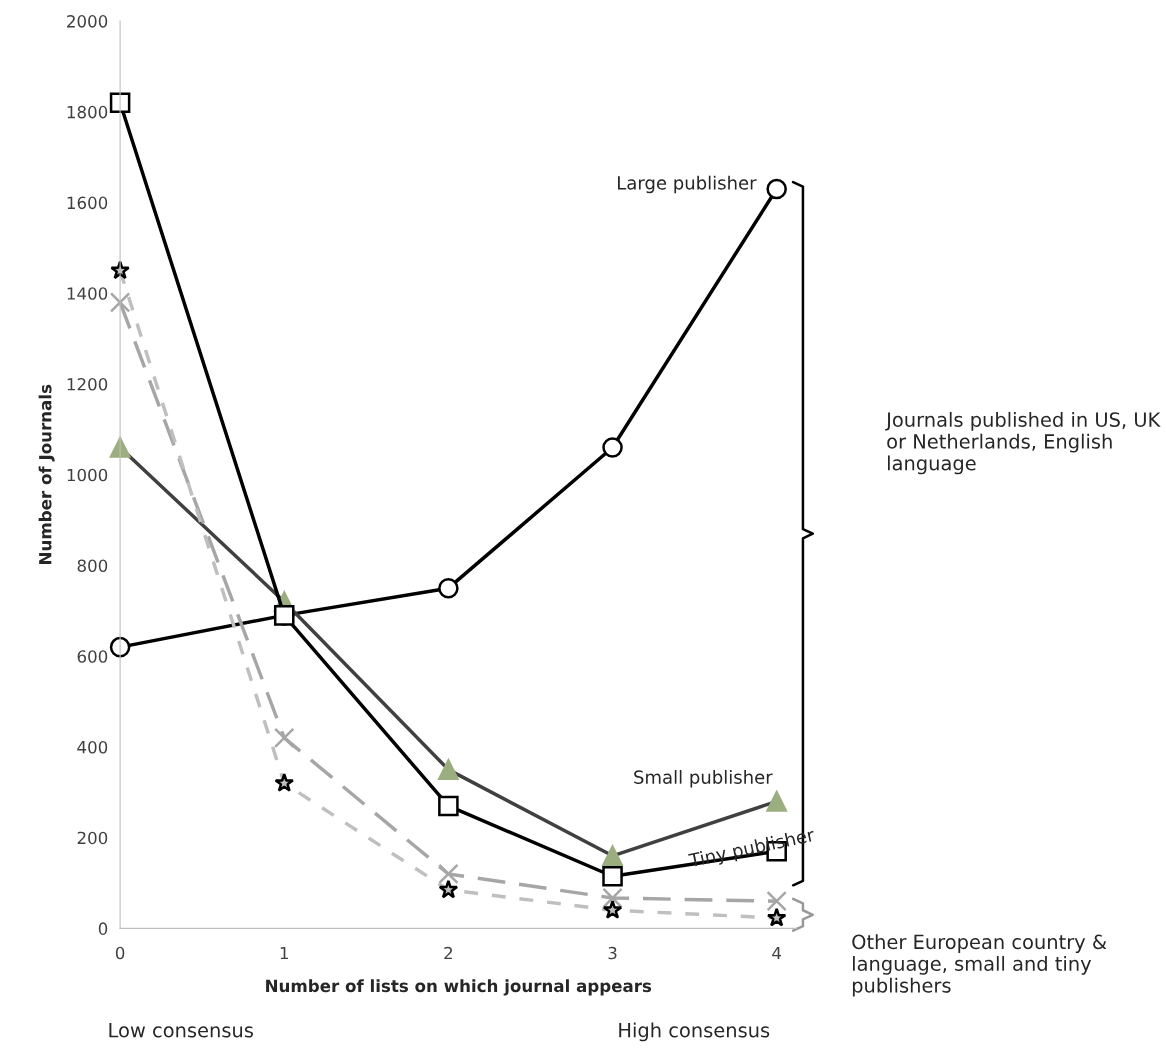 Image resolution: width=1166 pixels, height=1055 pixels. What do you see at coordinates (92, 747) in the screenshot?
I see `y-tick-label: 400` at bounding box center [92, 747].